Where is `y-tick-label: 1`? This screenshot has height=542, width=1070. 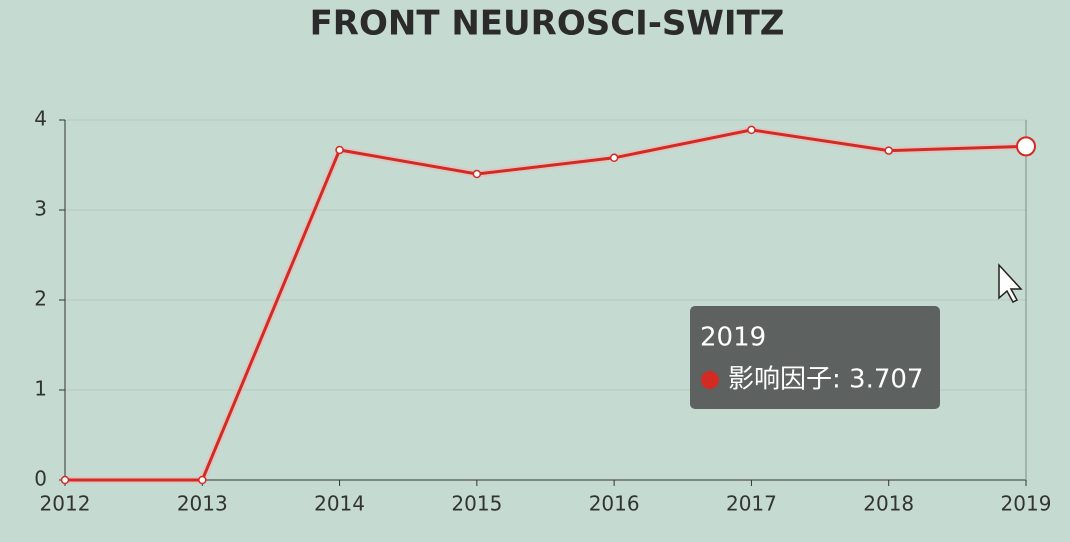
y-tick-label: 1 is located at coordinates (40, 389).